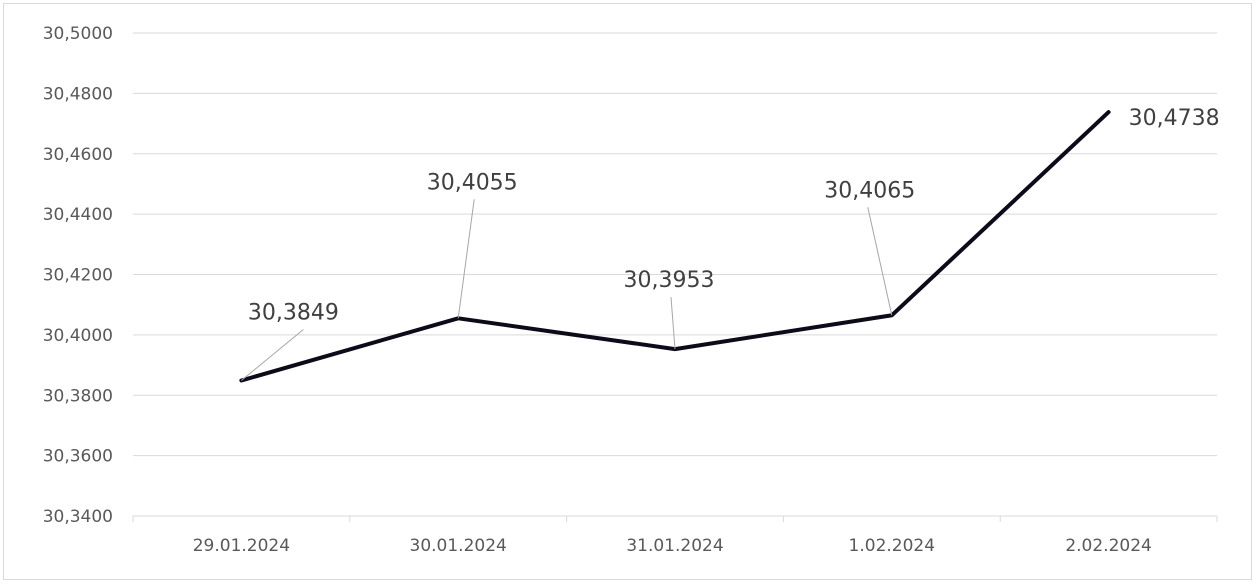 This screenshot has width=1257, height=585. What do you see at coordinates (78, 336) in the screenshot?
I see `y-tick-label: 30,4000` at bounding box center [78, 336].